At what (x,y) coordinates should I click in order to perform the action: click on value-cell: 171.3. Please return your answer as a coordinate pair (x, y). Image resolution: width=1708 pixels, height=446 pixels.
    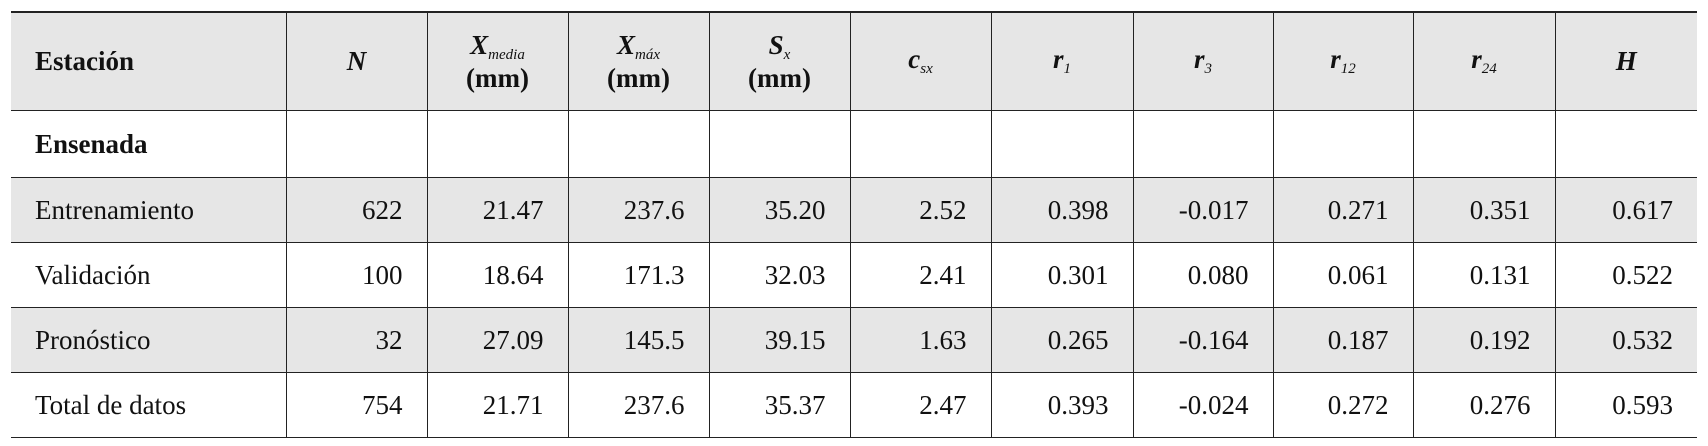
    Looking at the image, I should click on (638, 275).